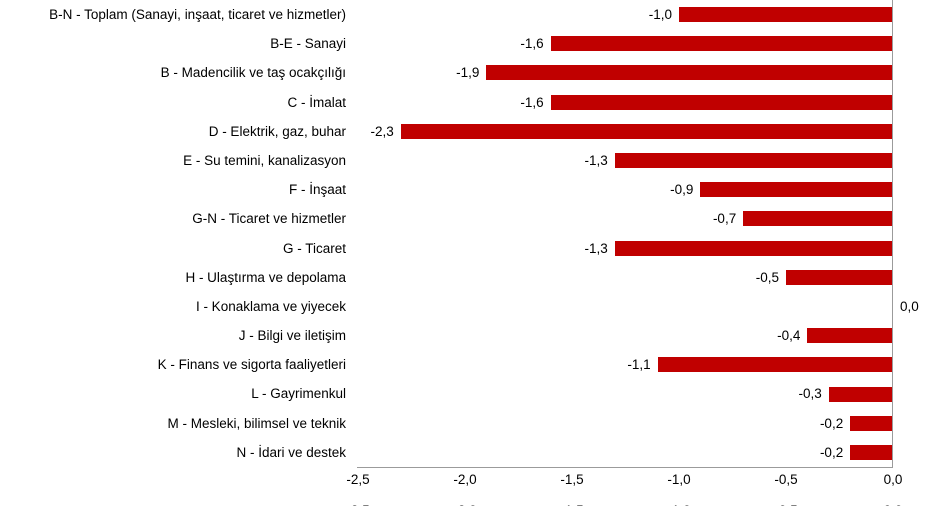 The height and width of the screenshot is (506, 930). Describe the element at coordinates (909, 306) in the screenshot. I see `value-label: 0,0` at that location.